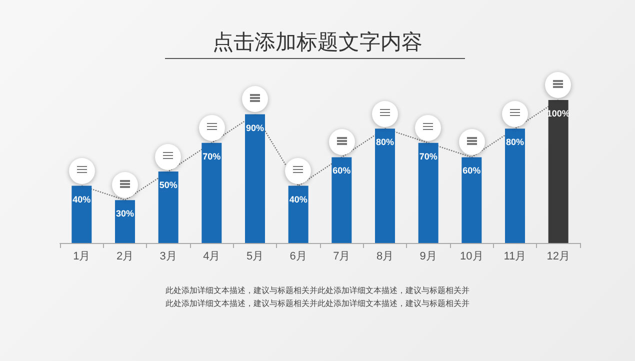 Image resolution: width=635 pixels, height=361 pixels. I want to click on data-label: 90%, so click(255, 127).